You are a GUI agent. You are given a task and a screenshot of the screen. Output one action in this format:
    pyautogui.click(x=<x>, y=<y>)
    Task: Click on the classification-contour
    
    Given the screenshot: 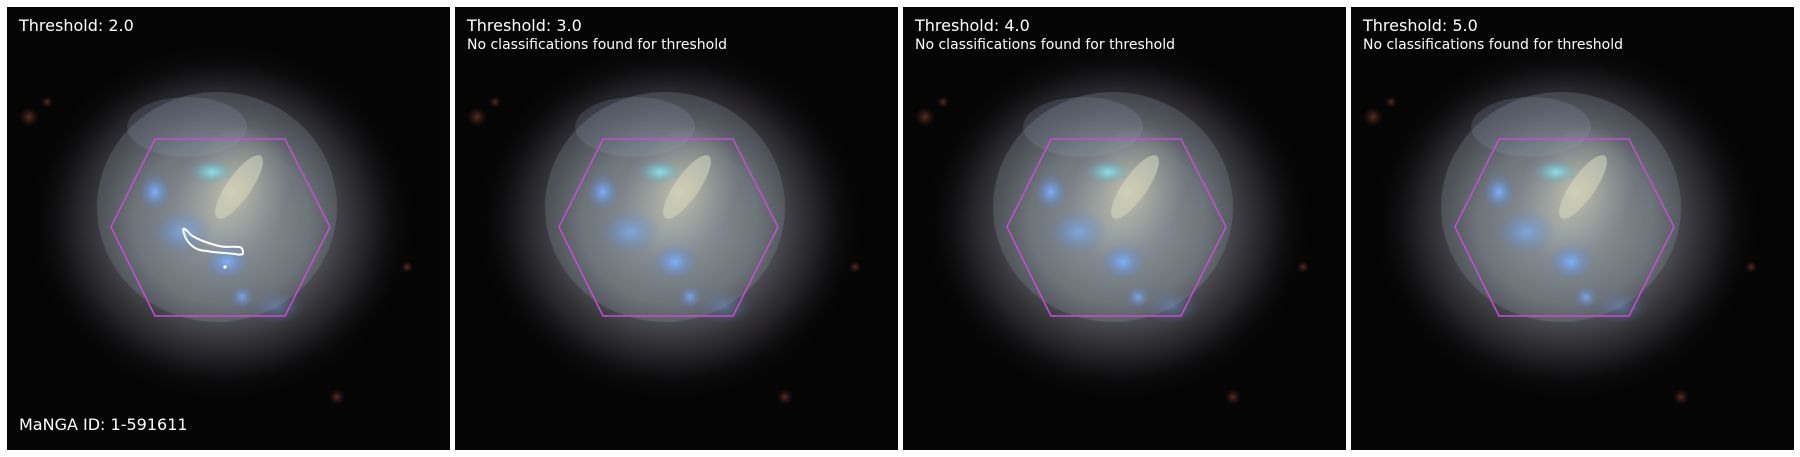 What is the action you would take?
    pyautogui.click(x=213, y=241)
    